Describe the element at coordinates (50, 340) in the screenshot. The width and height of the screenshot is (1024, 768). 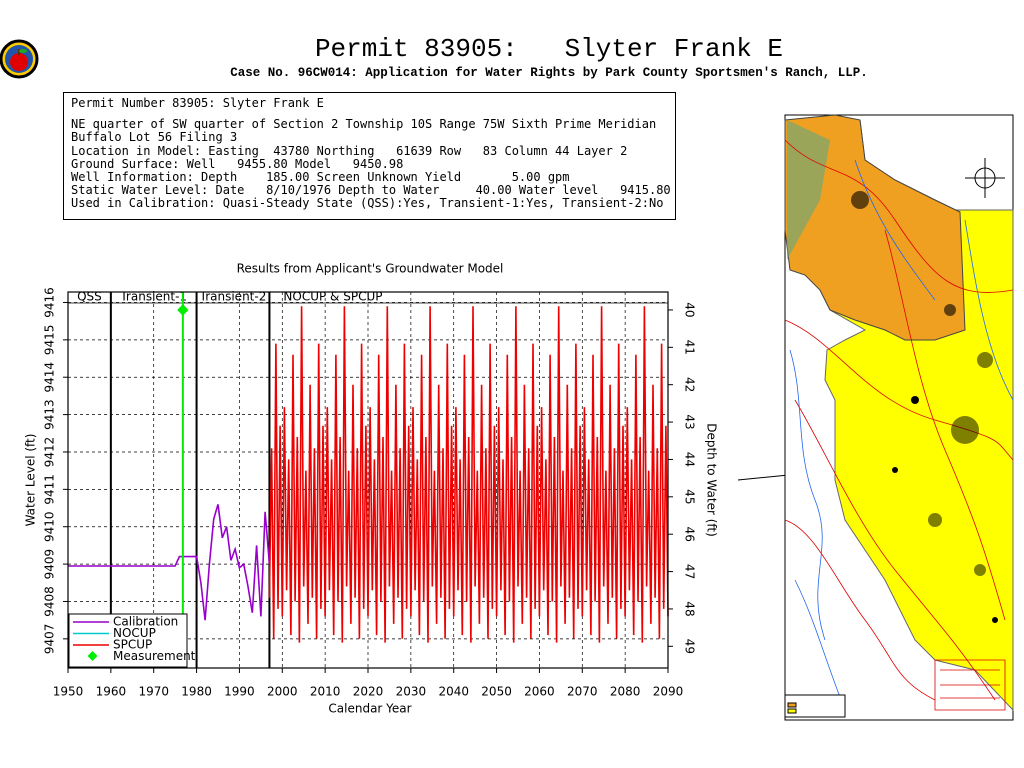
I see `y-tick-label: 9415` at that location.